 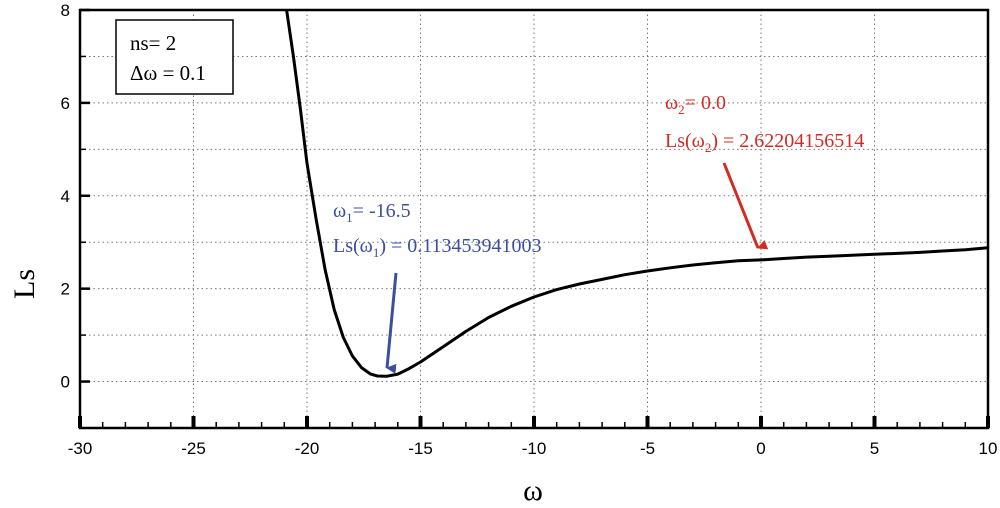 I want to click on annotation-min-arrow, so click(x=391, y=323).